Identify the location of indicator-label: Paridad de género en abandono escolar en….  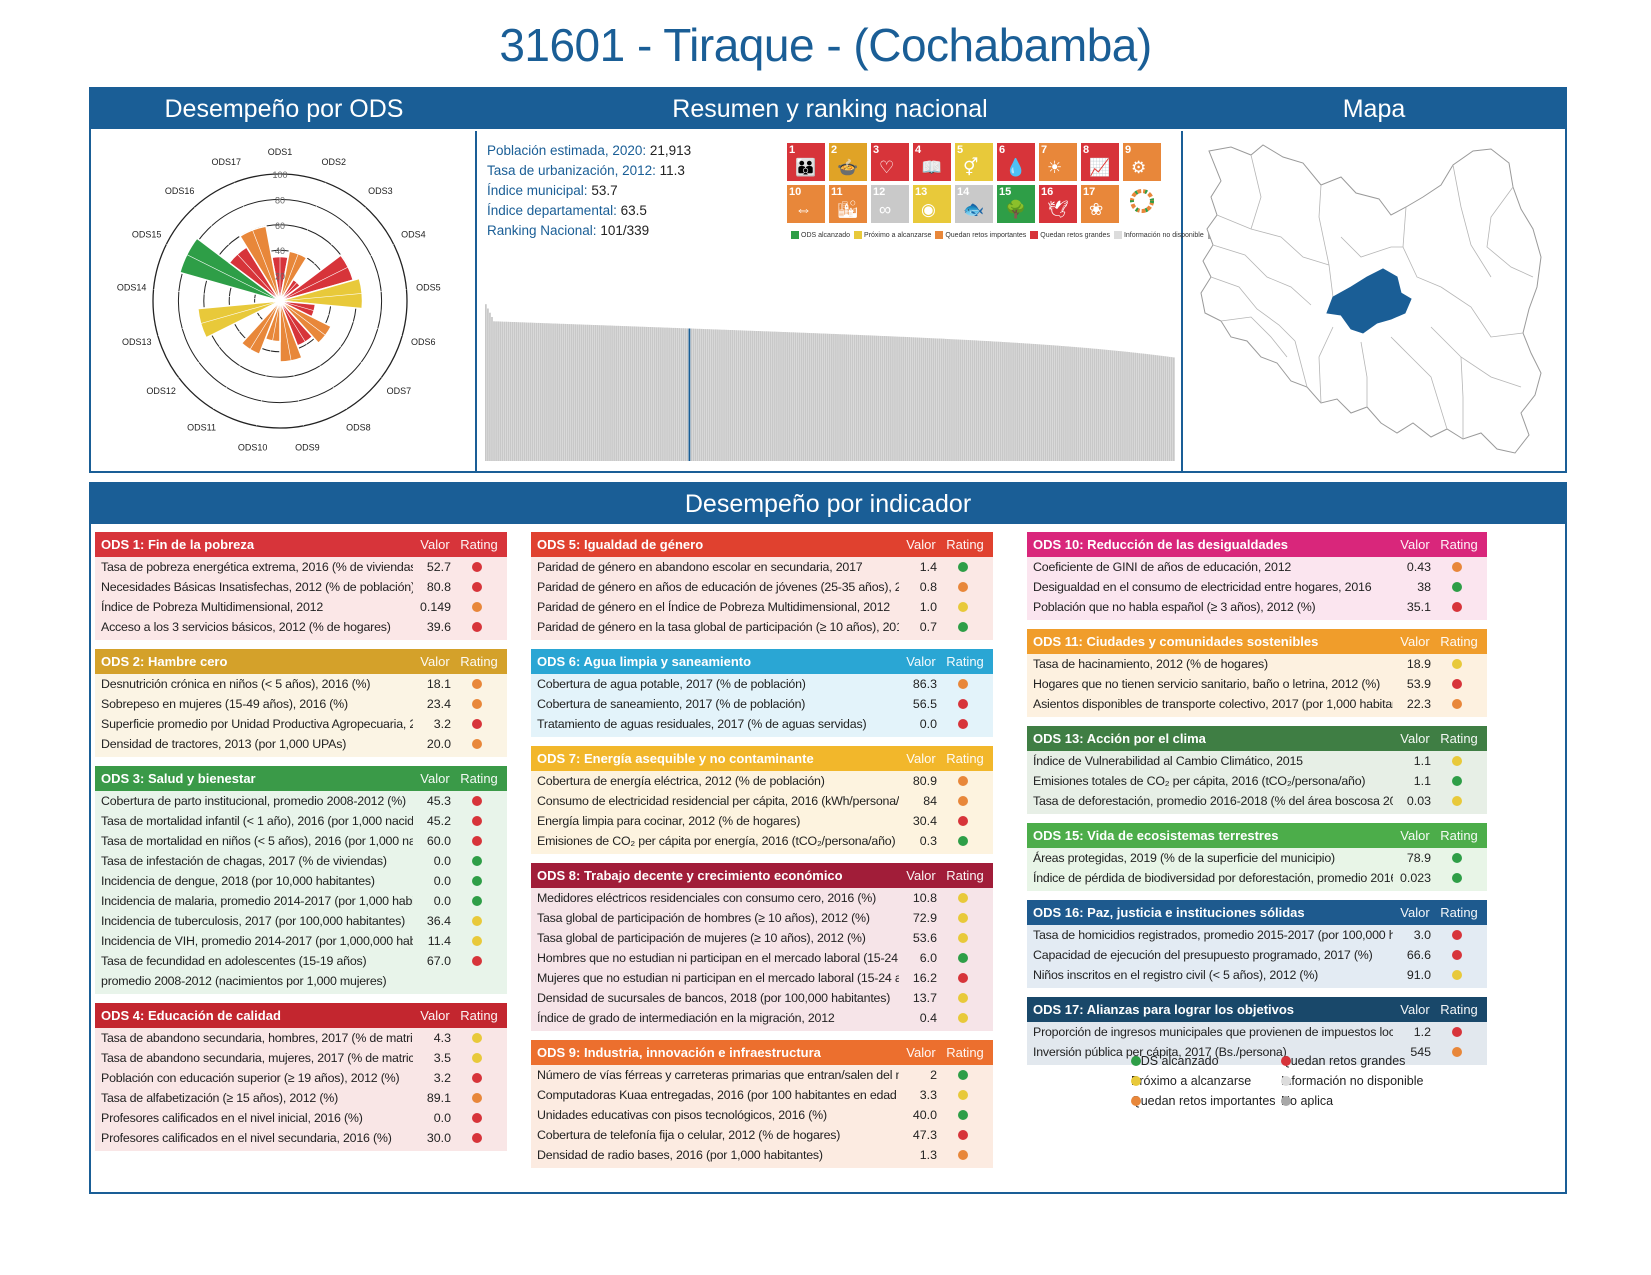
(700, 567).